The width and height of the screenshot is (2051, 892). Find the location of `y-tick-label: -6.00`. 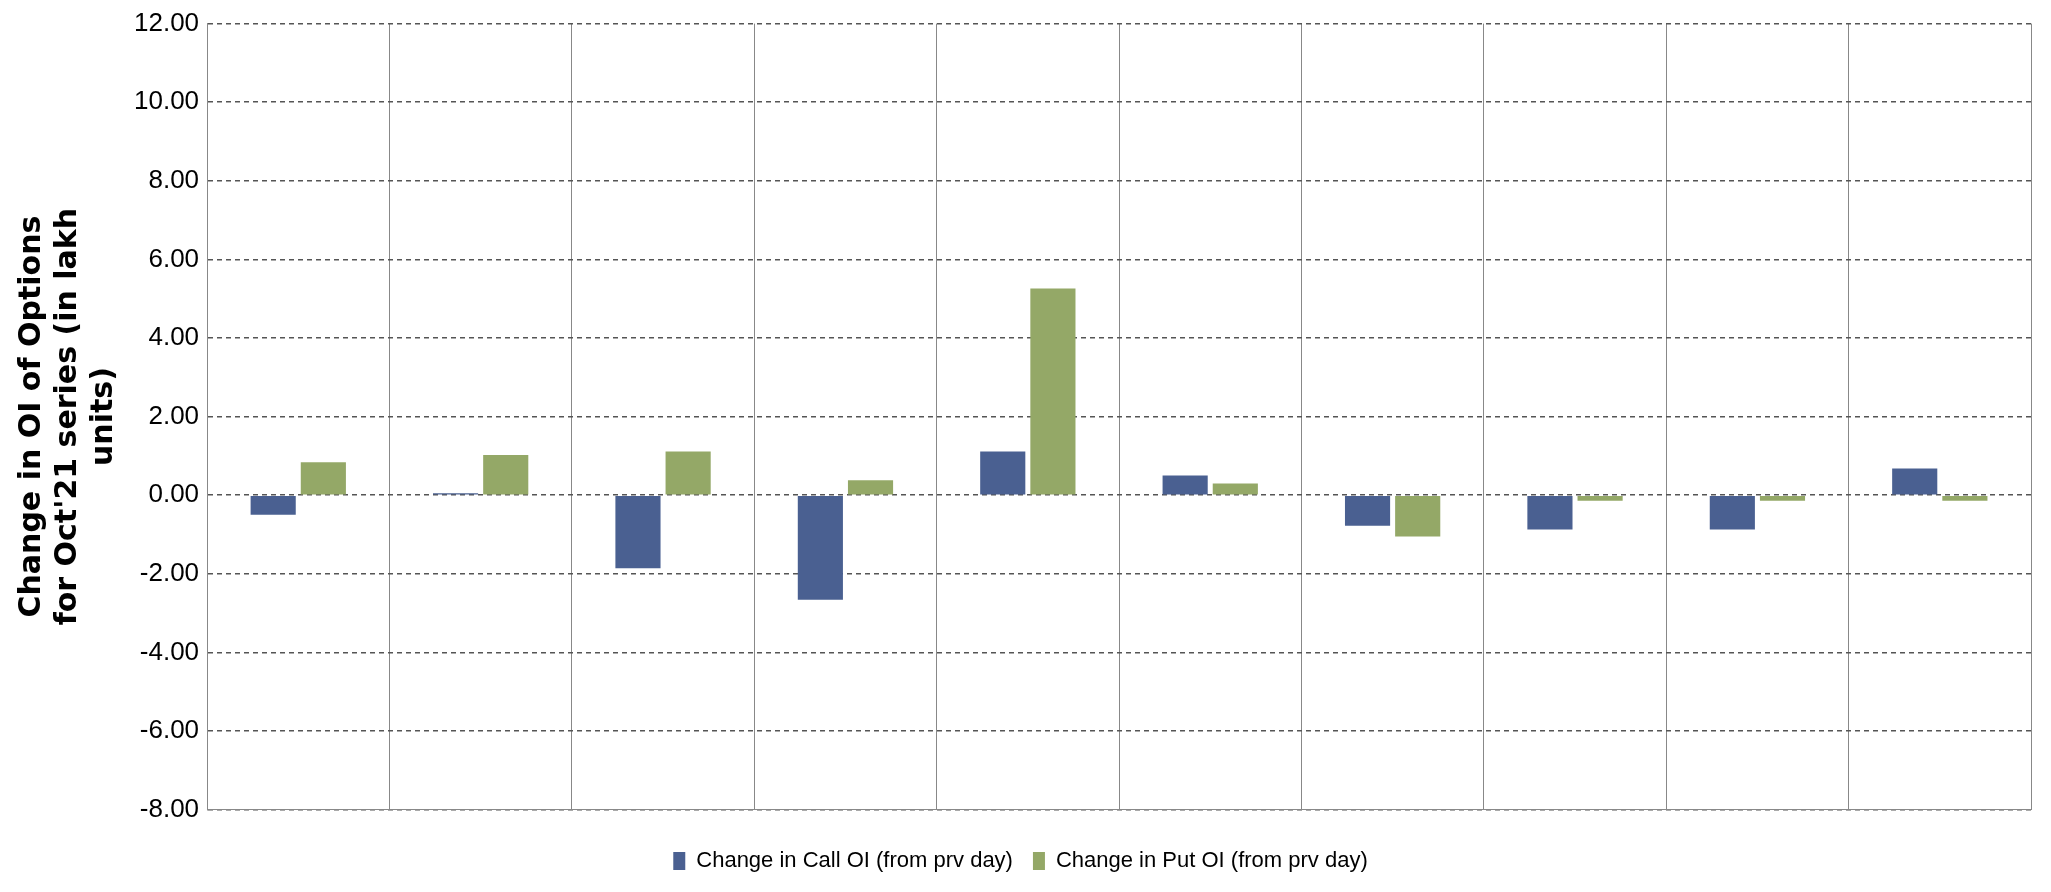

y-tick-label: -6.00 is located at coordinates (169, 729).